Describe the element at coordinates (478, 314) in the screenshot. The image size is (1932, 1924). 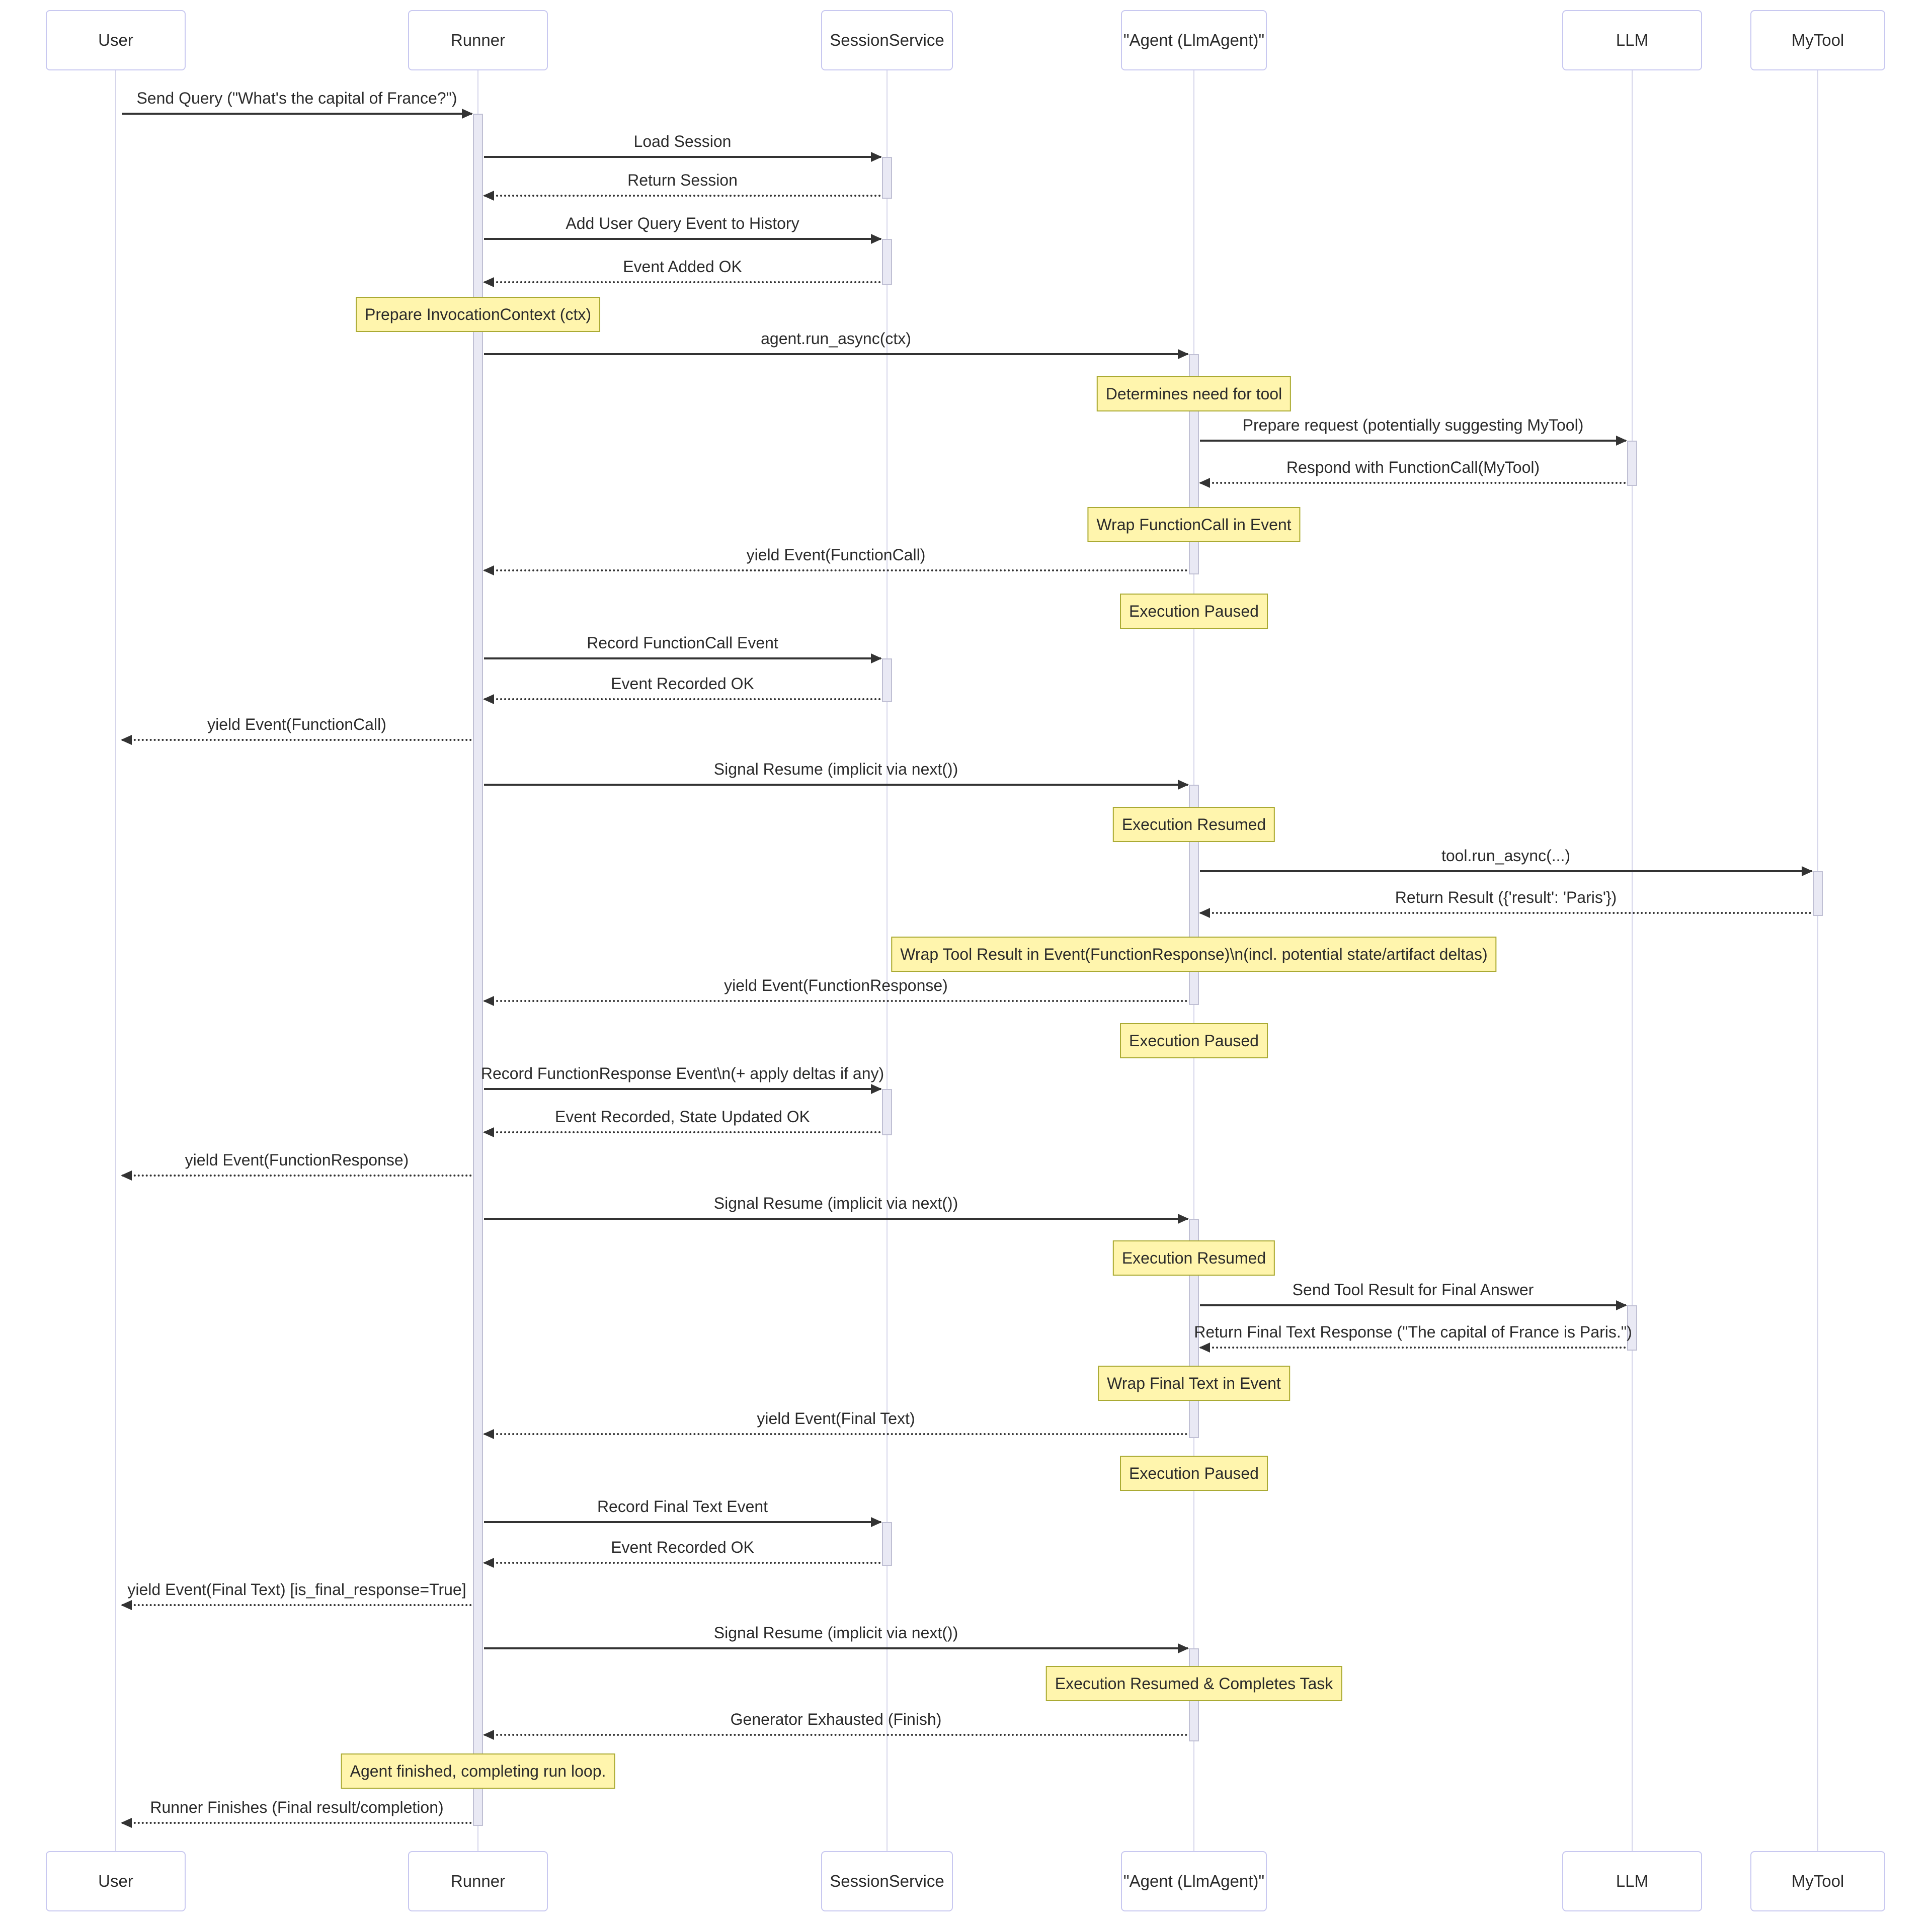
I see `note-over-runner: Prepare InvocationContext (ctx)` at that location.